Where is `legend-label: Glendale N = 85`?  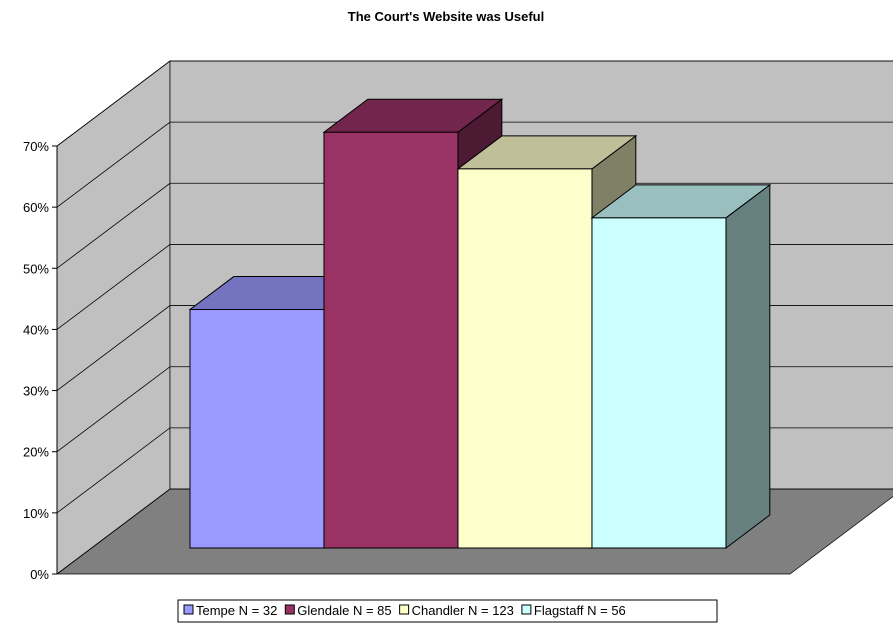 legend-label: Glendale N = 85 is located at coordinates (344, 610).